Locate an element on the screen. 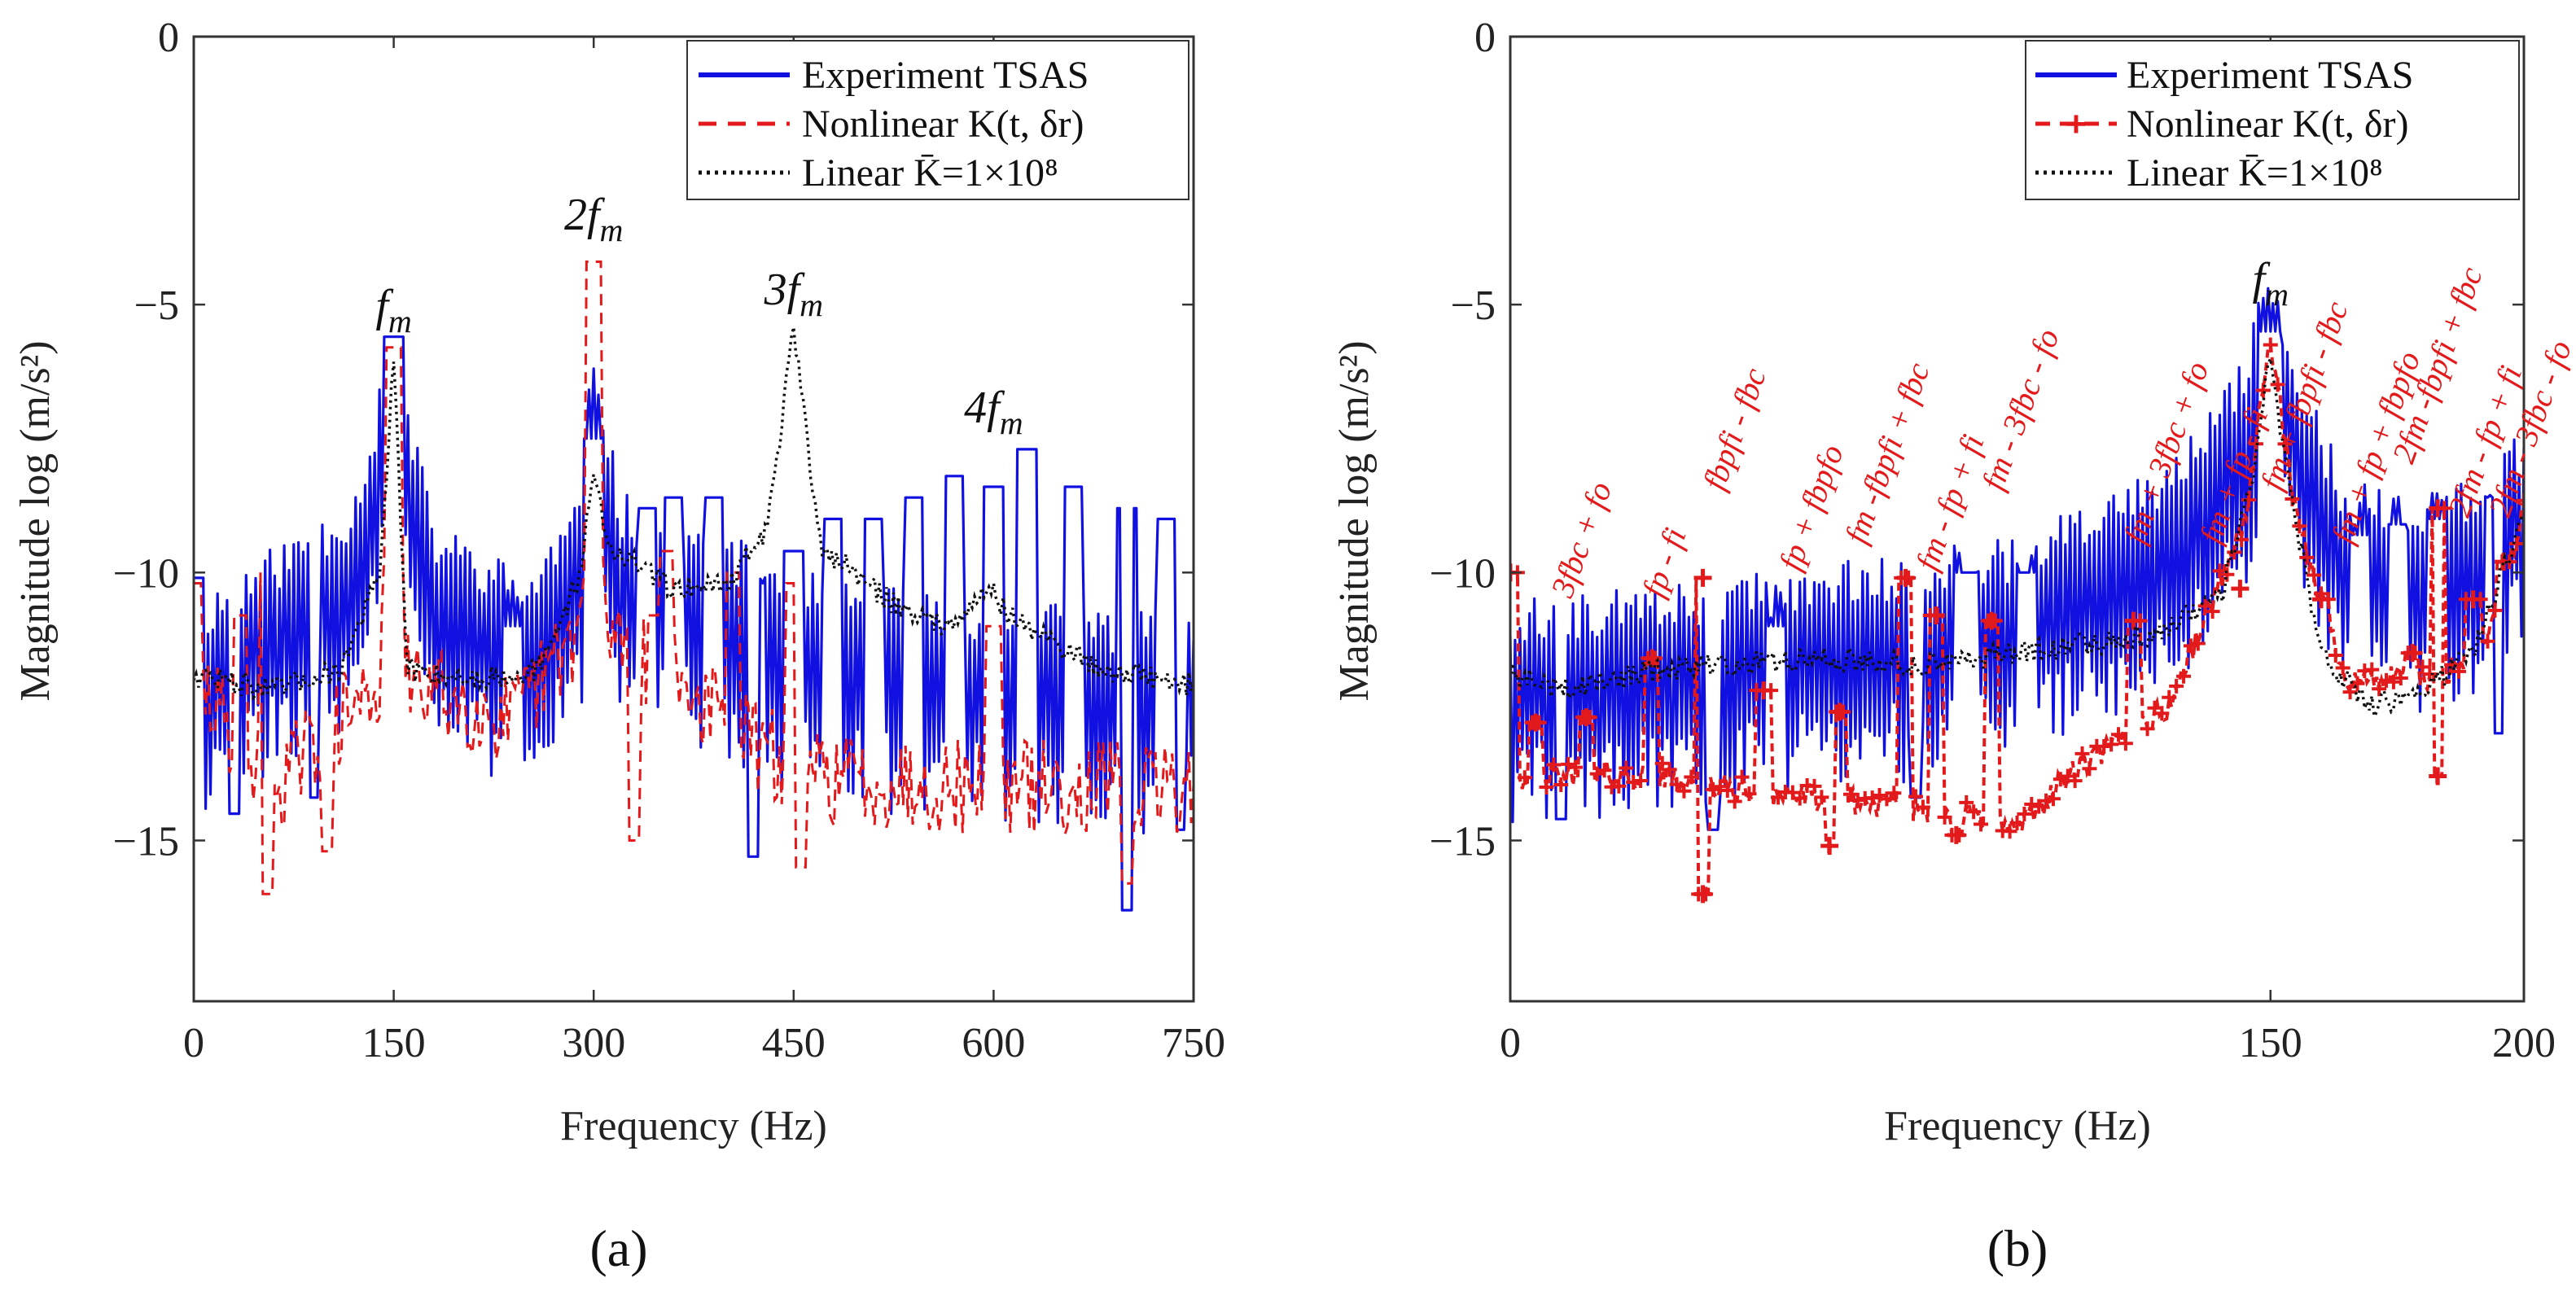  panel-a-label: (a) is located at coordinates (618, 1248).